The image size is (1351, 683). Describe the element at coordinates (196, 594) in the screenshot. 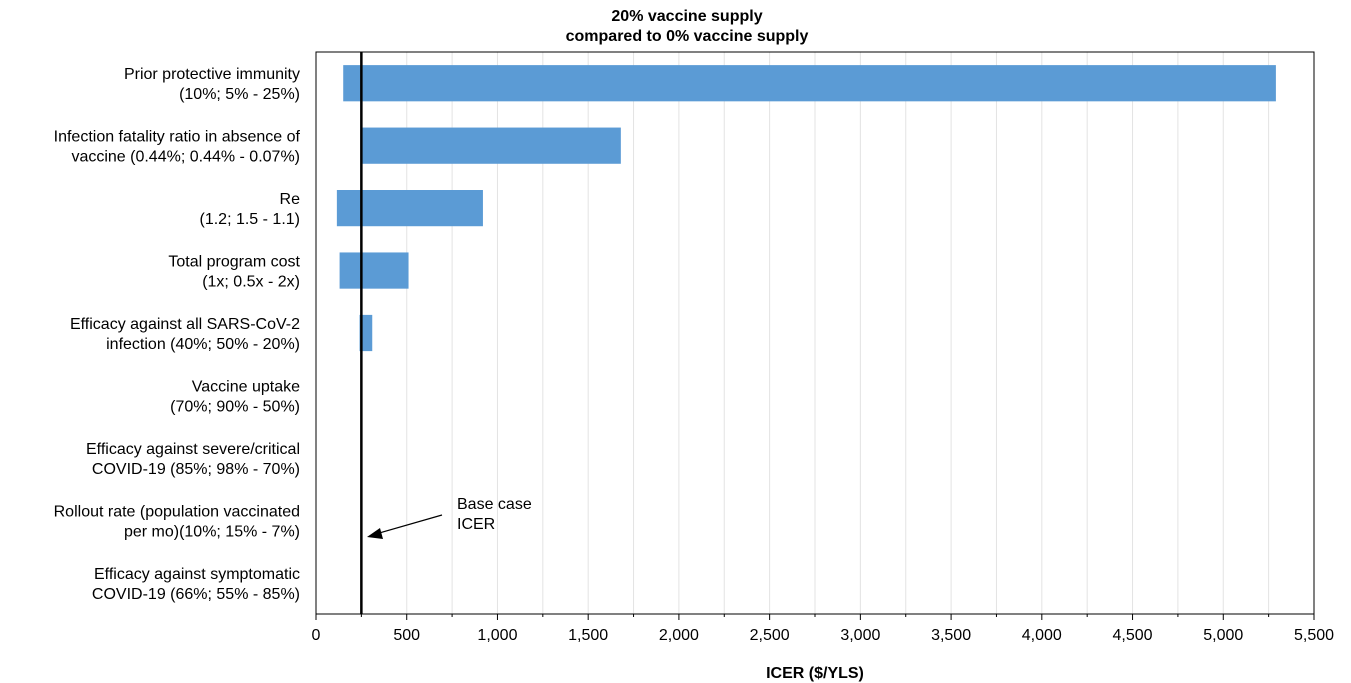

I see `category-label: COVID-19 (66%; 55% - 85%)` at that location.